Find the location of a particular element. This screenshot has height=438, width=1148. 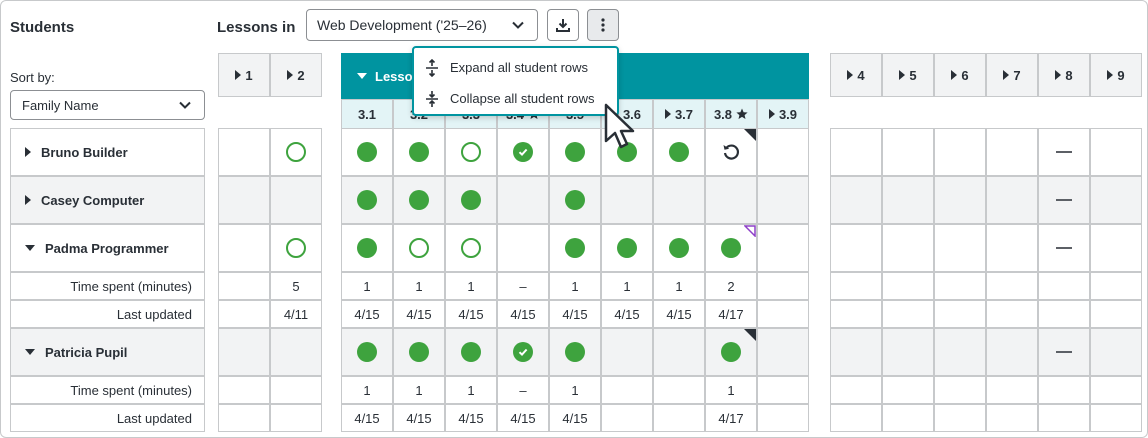

lesson-header-label: 7 is located at coordinates (1017, 75).